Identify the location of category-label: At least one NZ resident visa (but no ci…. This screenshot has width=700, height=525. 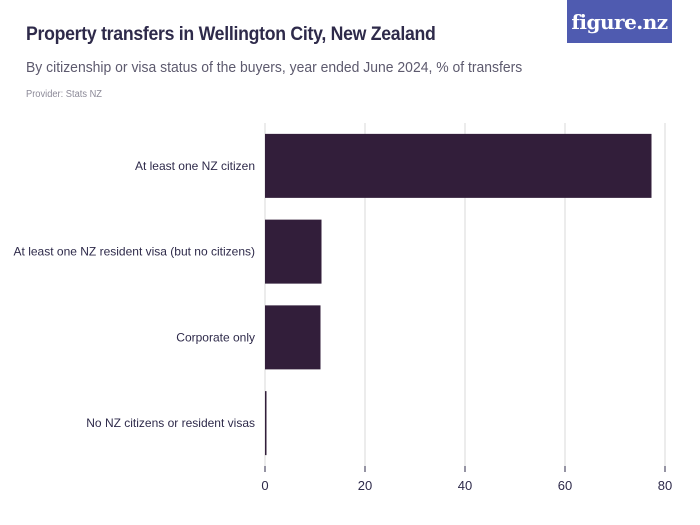
(134, 252).